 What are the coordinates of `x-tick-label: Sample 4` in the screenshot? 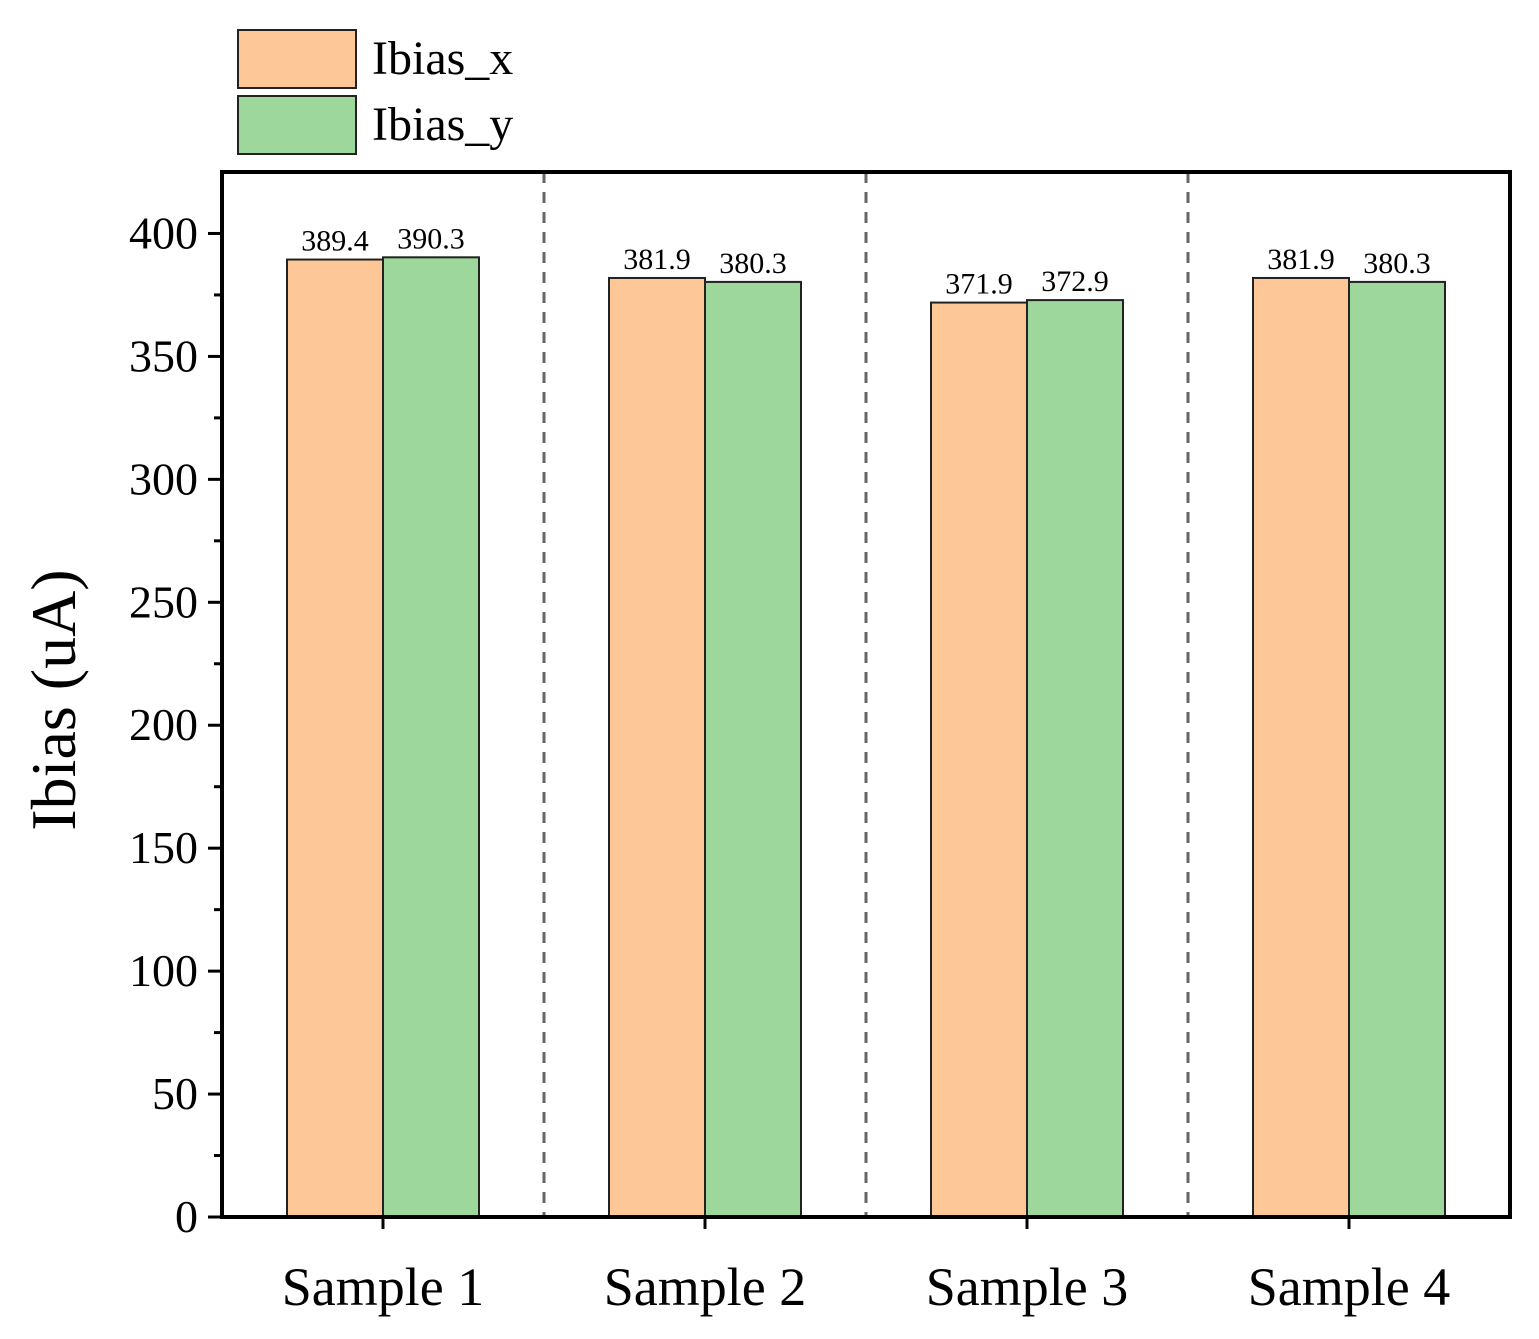 It's located at (1349, 1287).